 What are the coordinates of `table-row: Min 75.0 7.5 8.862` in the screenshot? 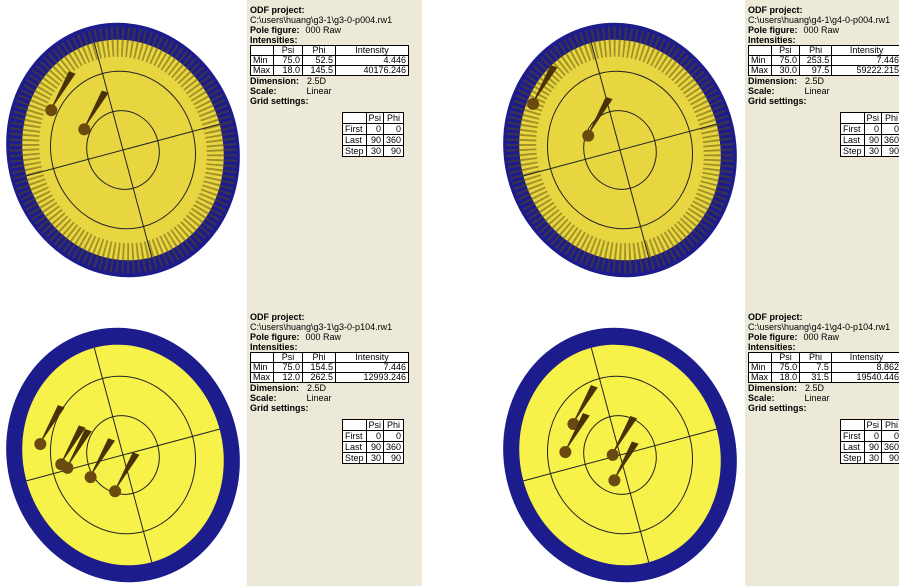 It's located at (823, 367).